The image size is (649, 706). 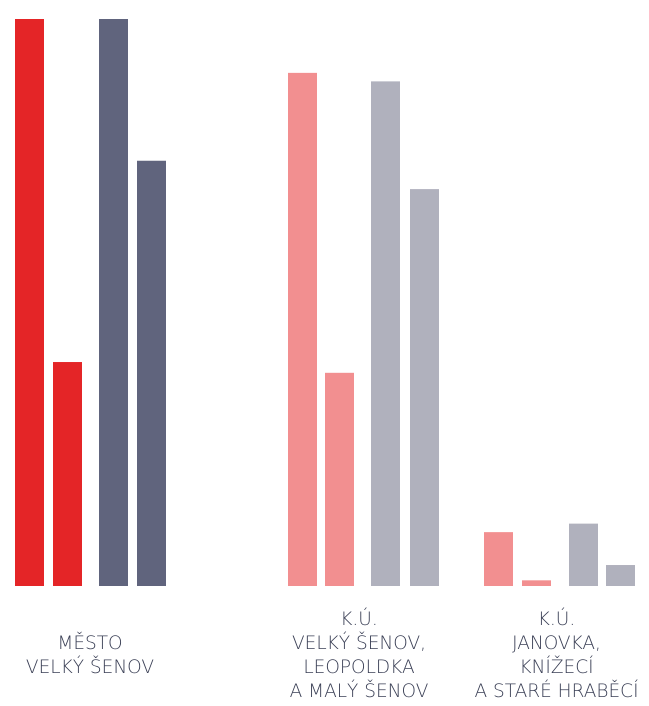 I want to click on bar-group2-bar4, so click(x=424, y=387).